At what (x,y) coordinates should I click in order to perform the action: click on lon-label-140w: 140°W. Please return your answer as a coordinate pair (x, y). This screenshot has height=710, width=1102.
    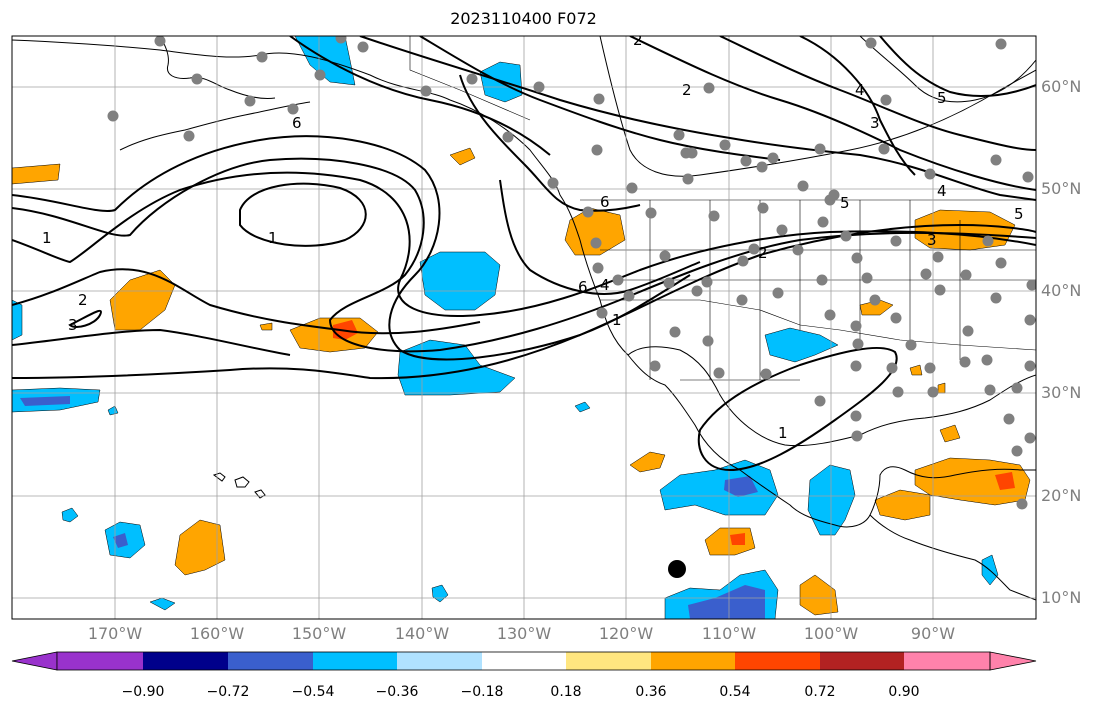
    Looking at the image, I should click on (422, 633).